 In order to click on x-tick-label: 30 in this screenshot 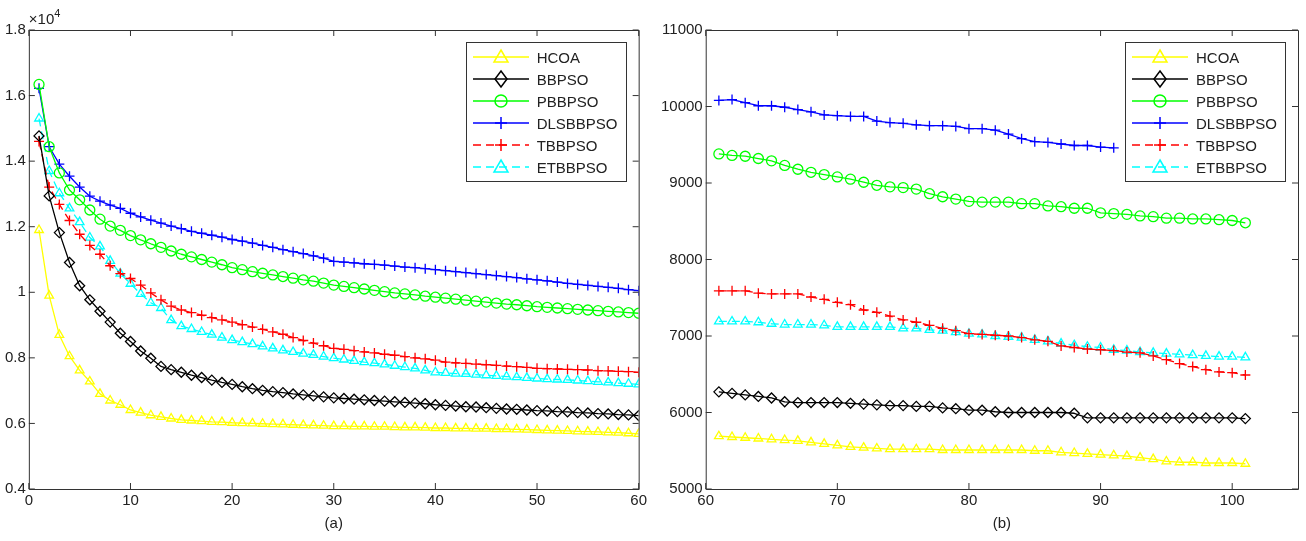, I will do `click(334, 500)`.